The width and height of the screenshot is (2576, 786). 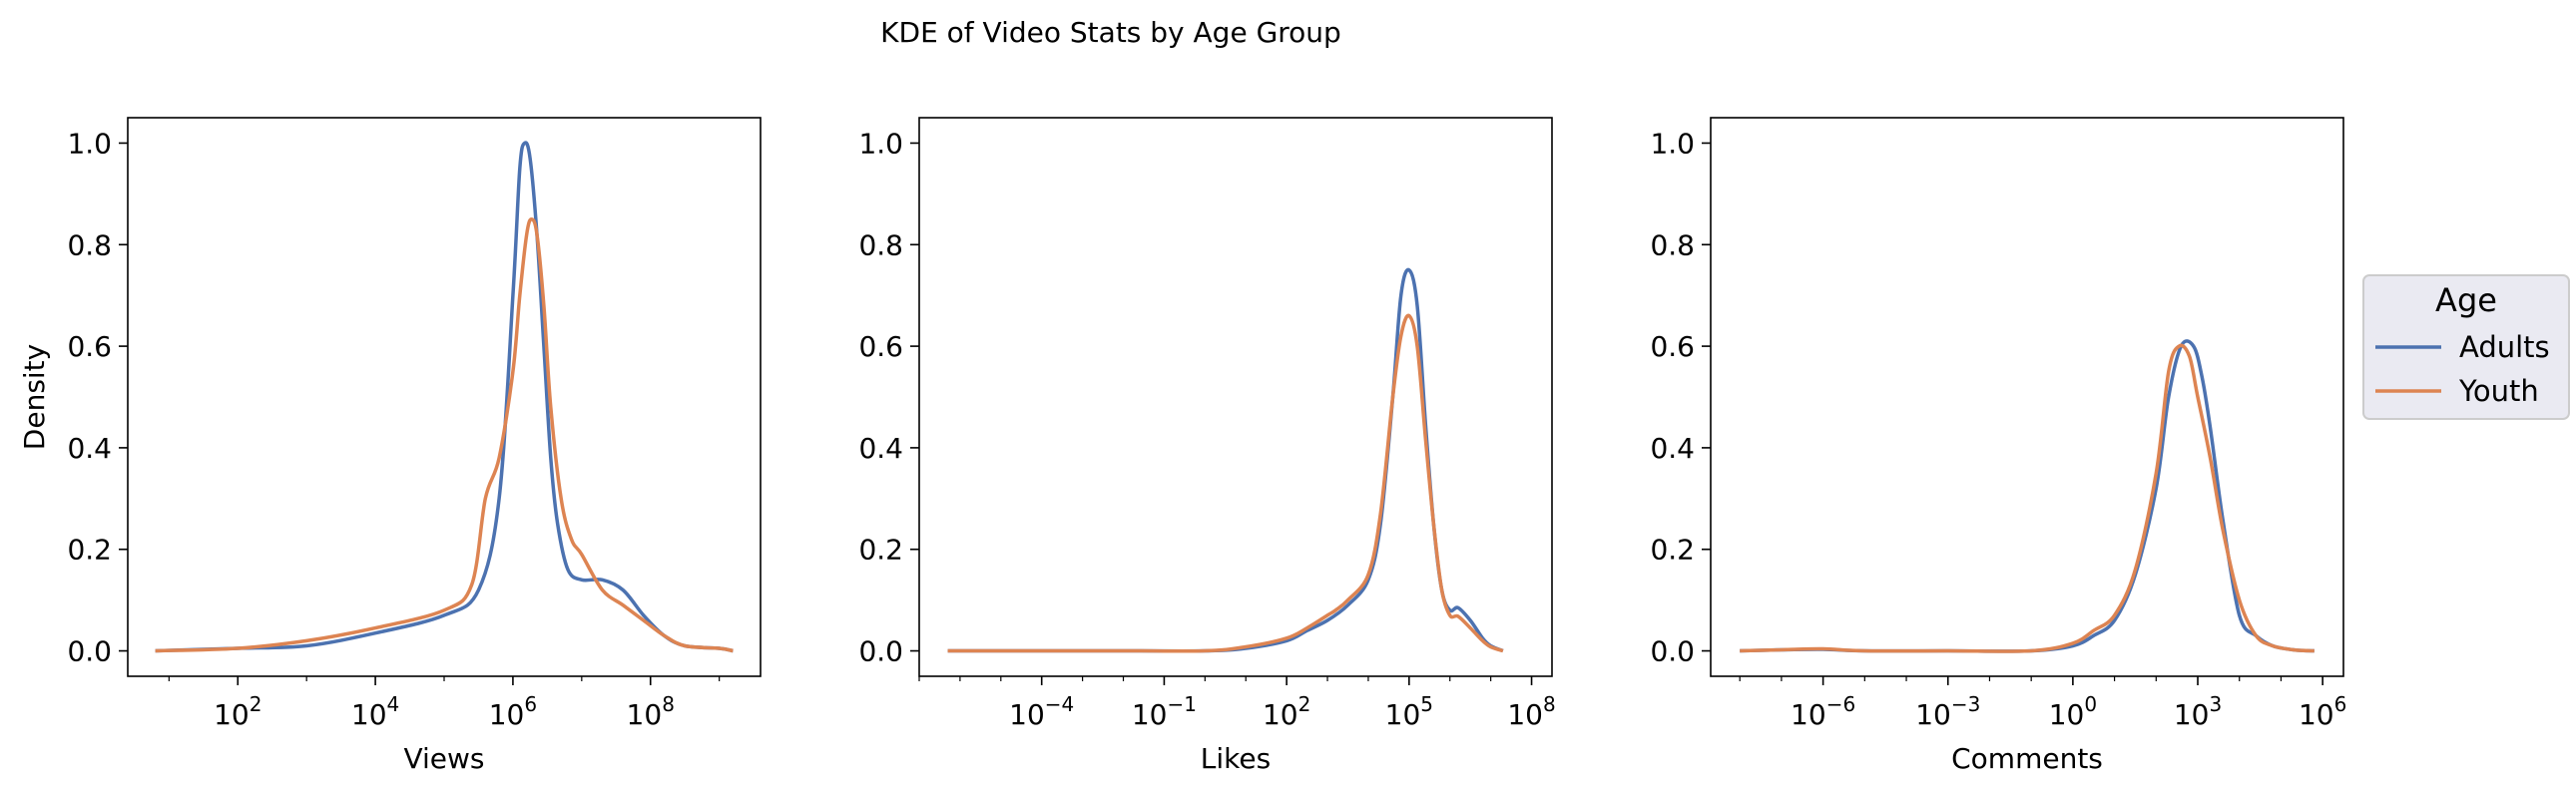 What do you see at coordinates (2505, 347) in the screenshot?
I see `legend-label-adults: Adults` at bounding box center [2505, 347].